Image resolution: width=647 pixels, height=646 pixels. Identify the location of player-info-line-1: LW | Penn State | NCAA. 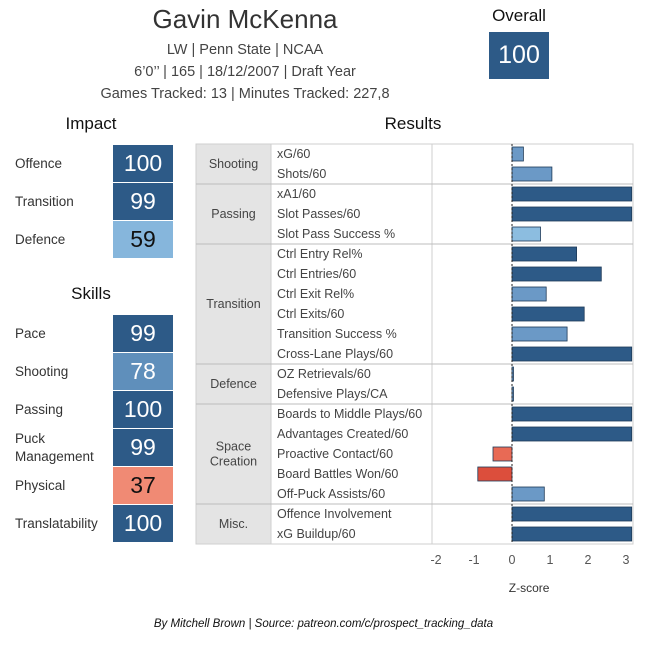
(245, 50).